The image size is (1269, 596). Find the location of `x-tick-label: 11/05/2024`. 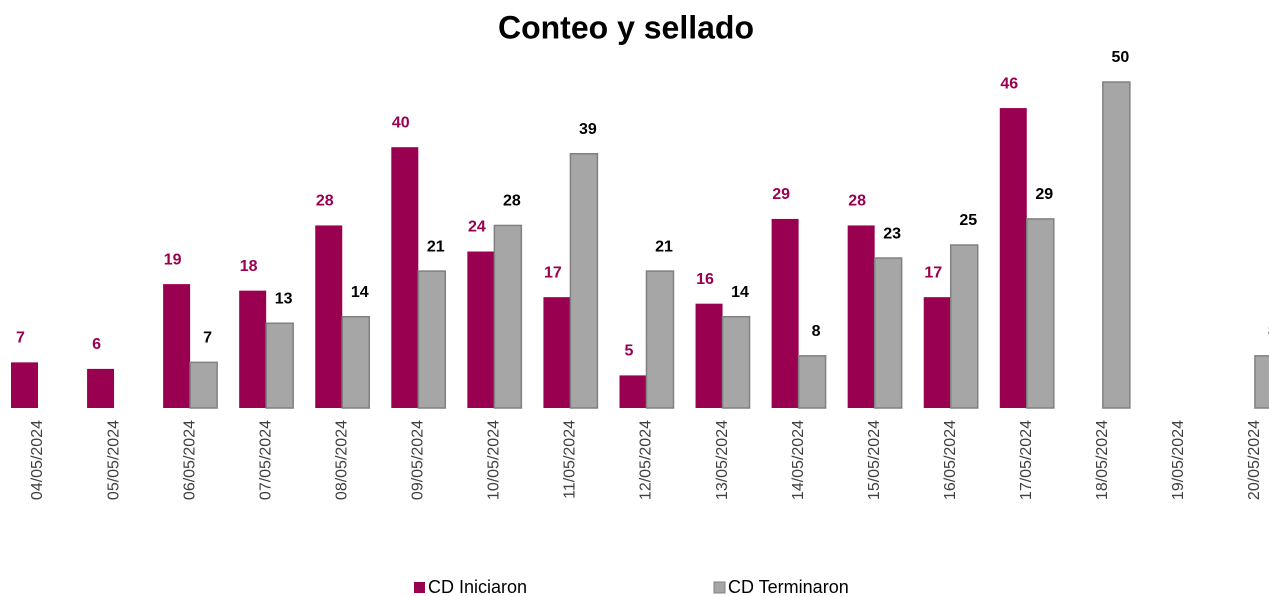

x-tick-label: 11/05/2024 is located at coordinates (570, 459).